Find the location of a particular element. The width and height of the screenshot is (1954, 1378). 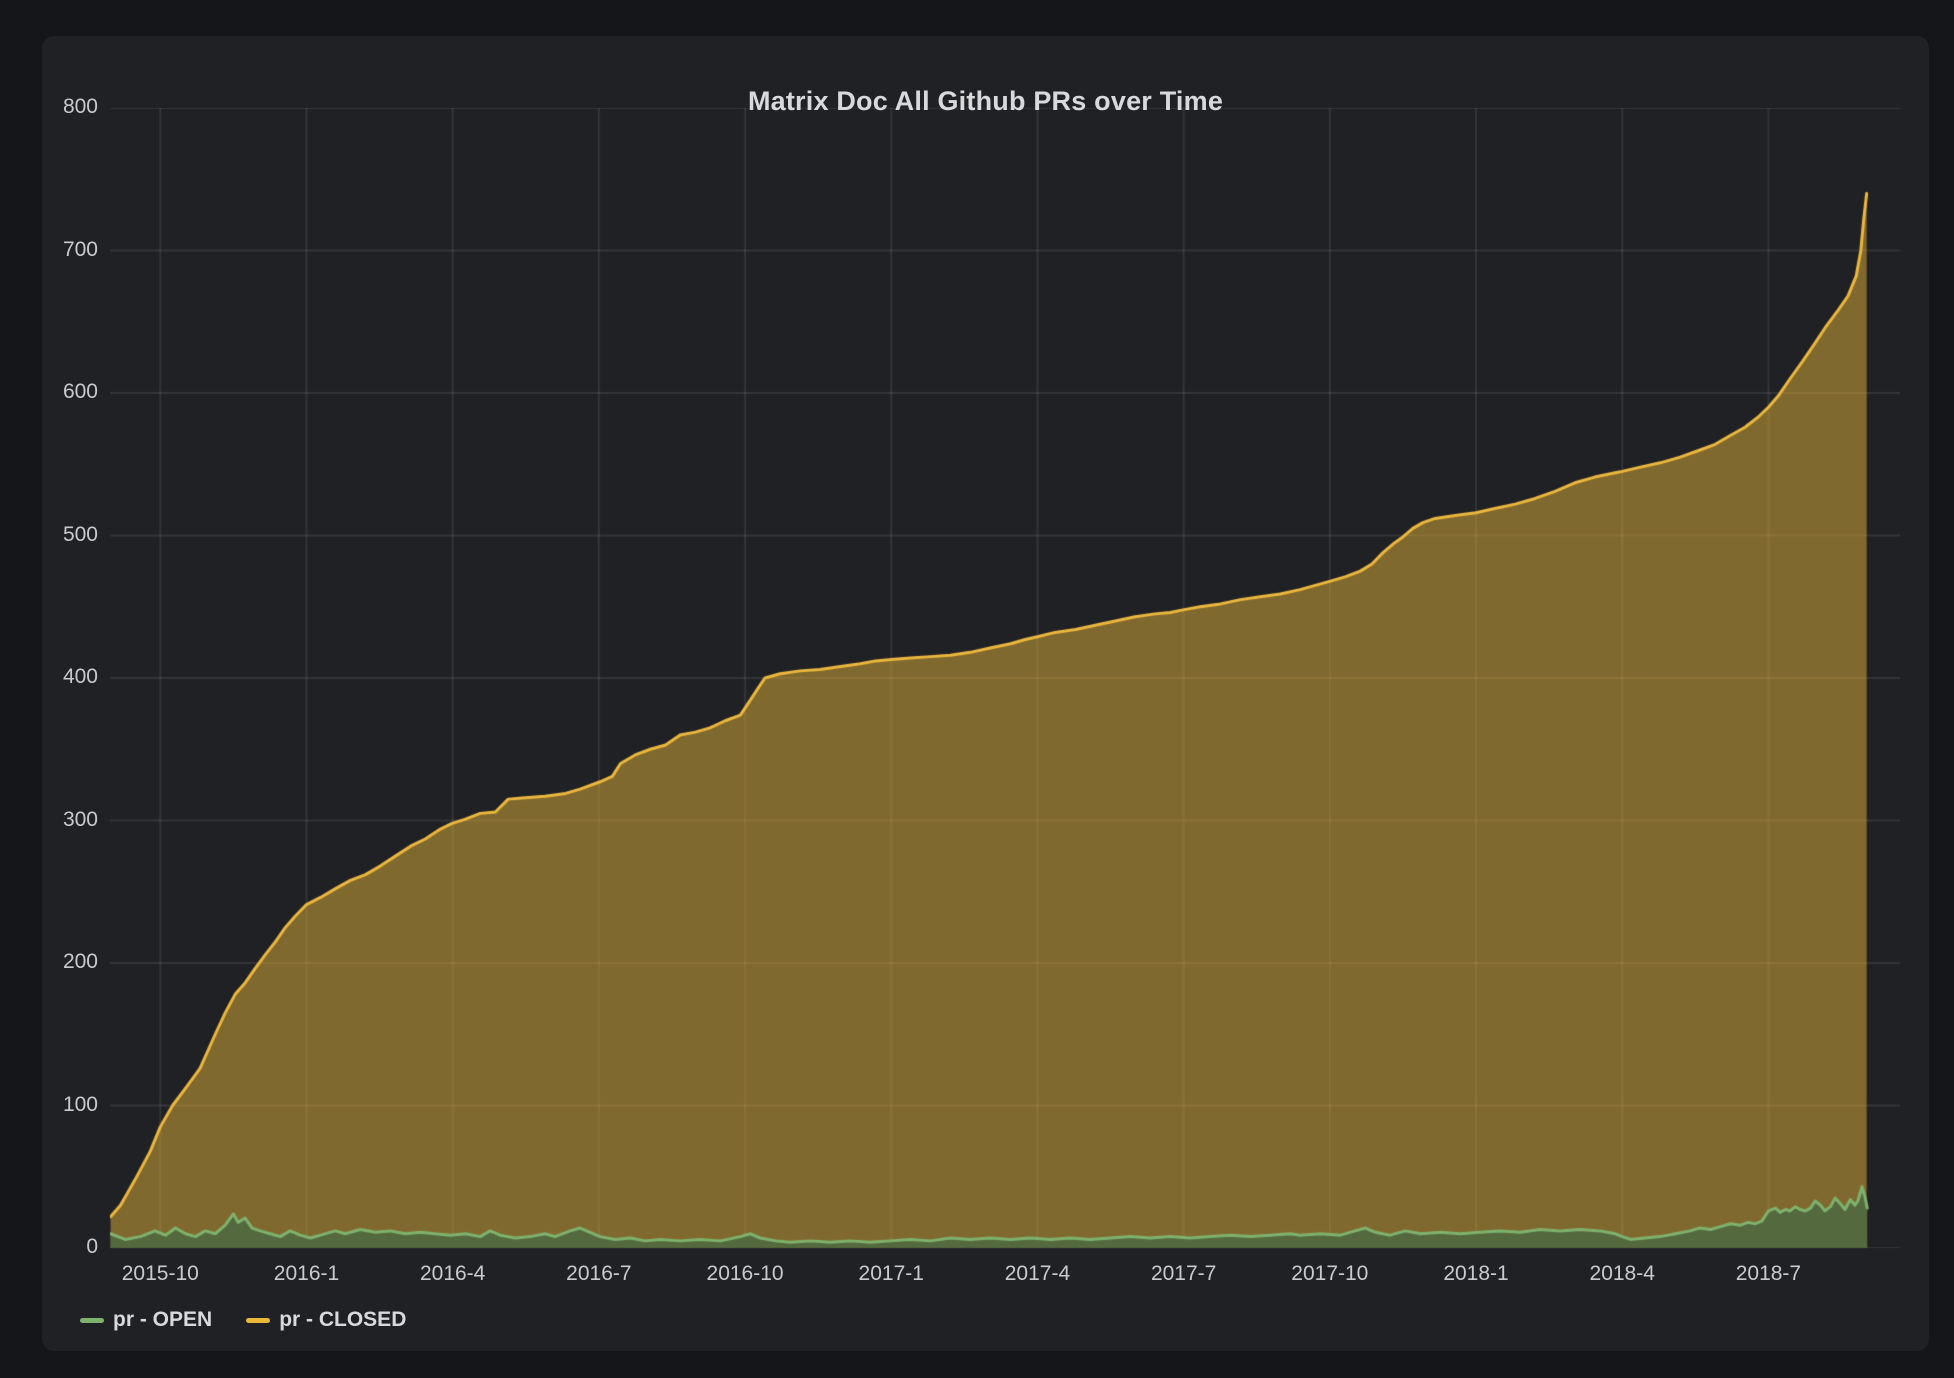

x-axis-tick-label: 2017-7 is located at coordinates (1183, 1273).